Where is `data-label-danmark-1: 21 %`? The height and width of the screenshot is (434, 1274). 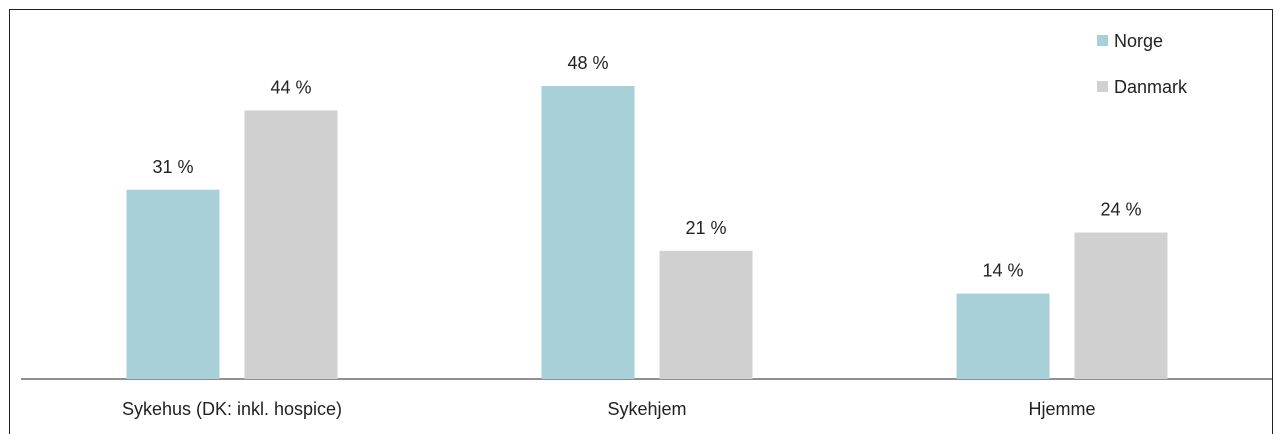
data-label-danmark-1: 21 % is located at coordinates (705, 228).